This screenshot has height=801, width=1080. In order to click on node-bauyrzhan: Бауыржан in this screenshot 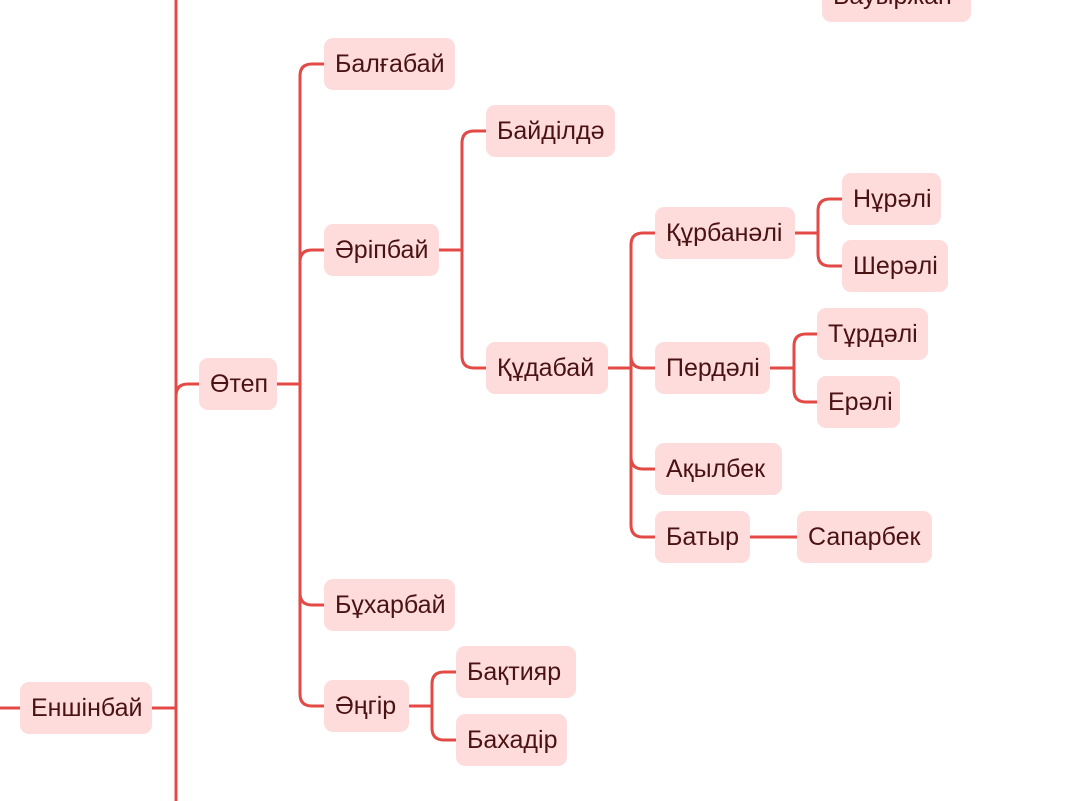, I will do `click(896, 11)`.